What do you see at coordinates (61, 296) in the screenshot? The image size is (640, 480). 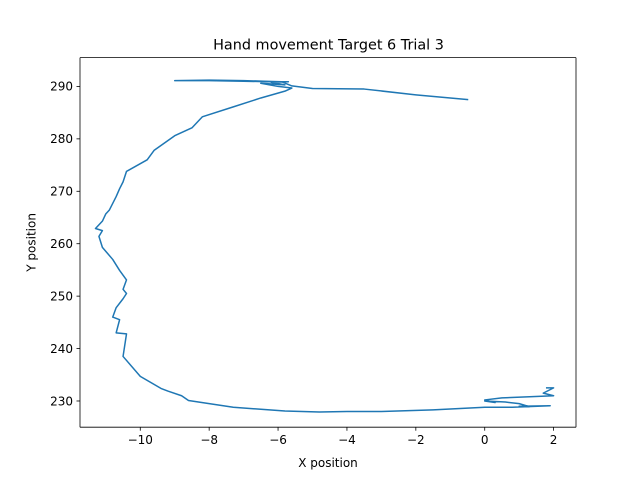 I see `y-tick-label: 250` at bounding box center [61, 296].